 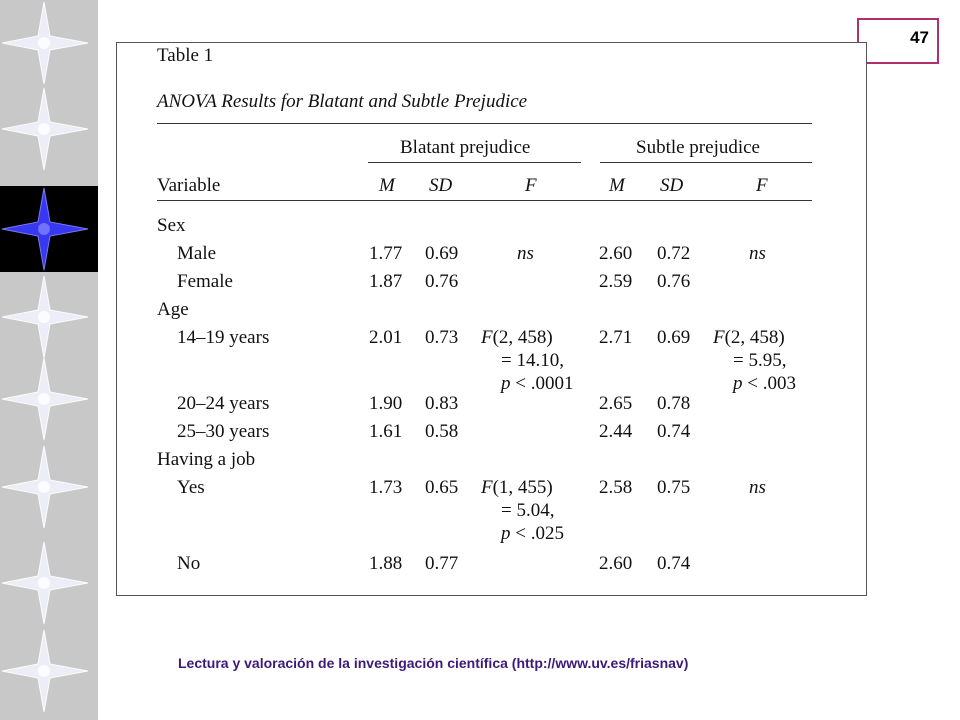 I want to click on cell-blatant-sd: 0.58, so click(x=442, y=431).